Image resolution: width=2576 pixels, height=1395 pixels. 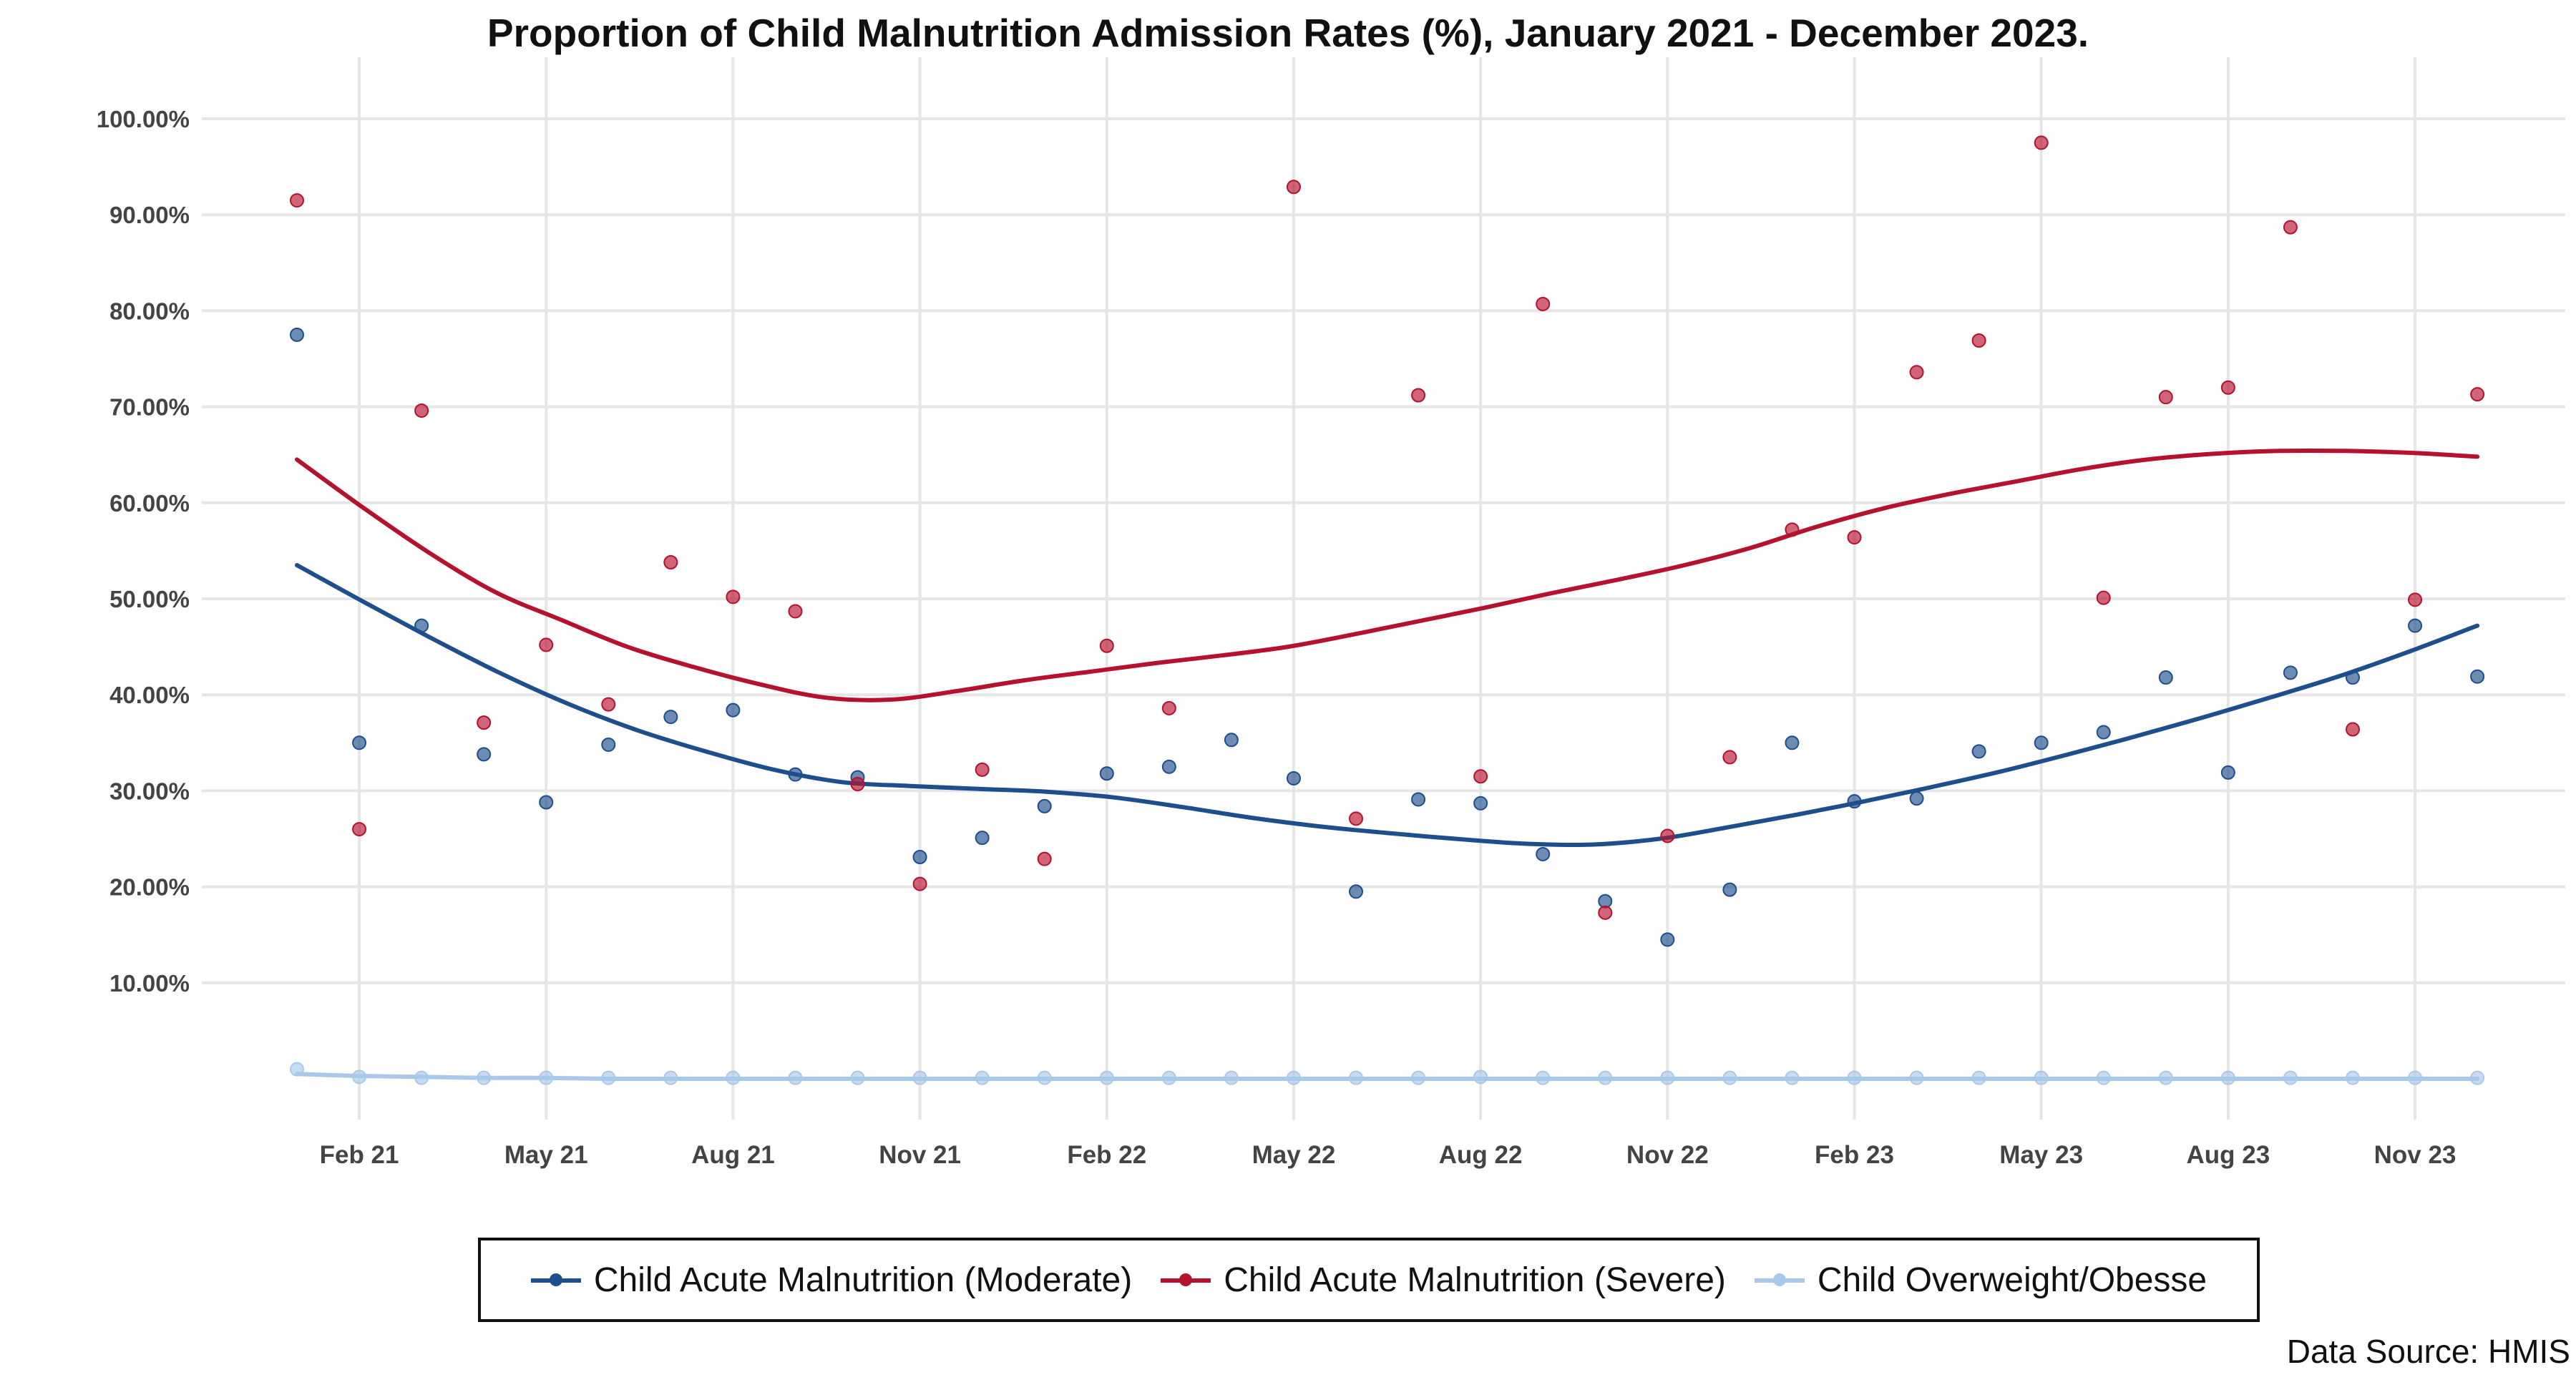 I want to click on y-tick-label: 30.00%, so click(x=149, y=791).